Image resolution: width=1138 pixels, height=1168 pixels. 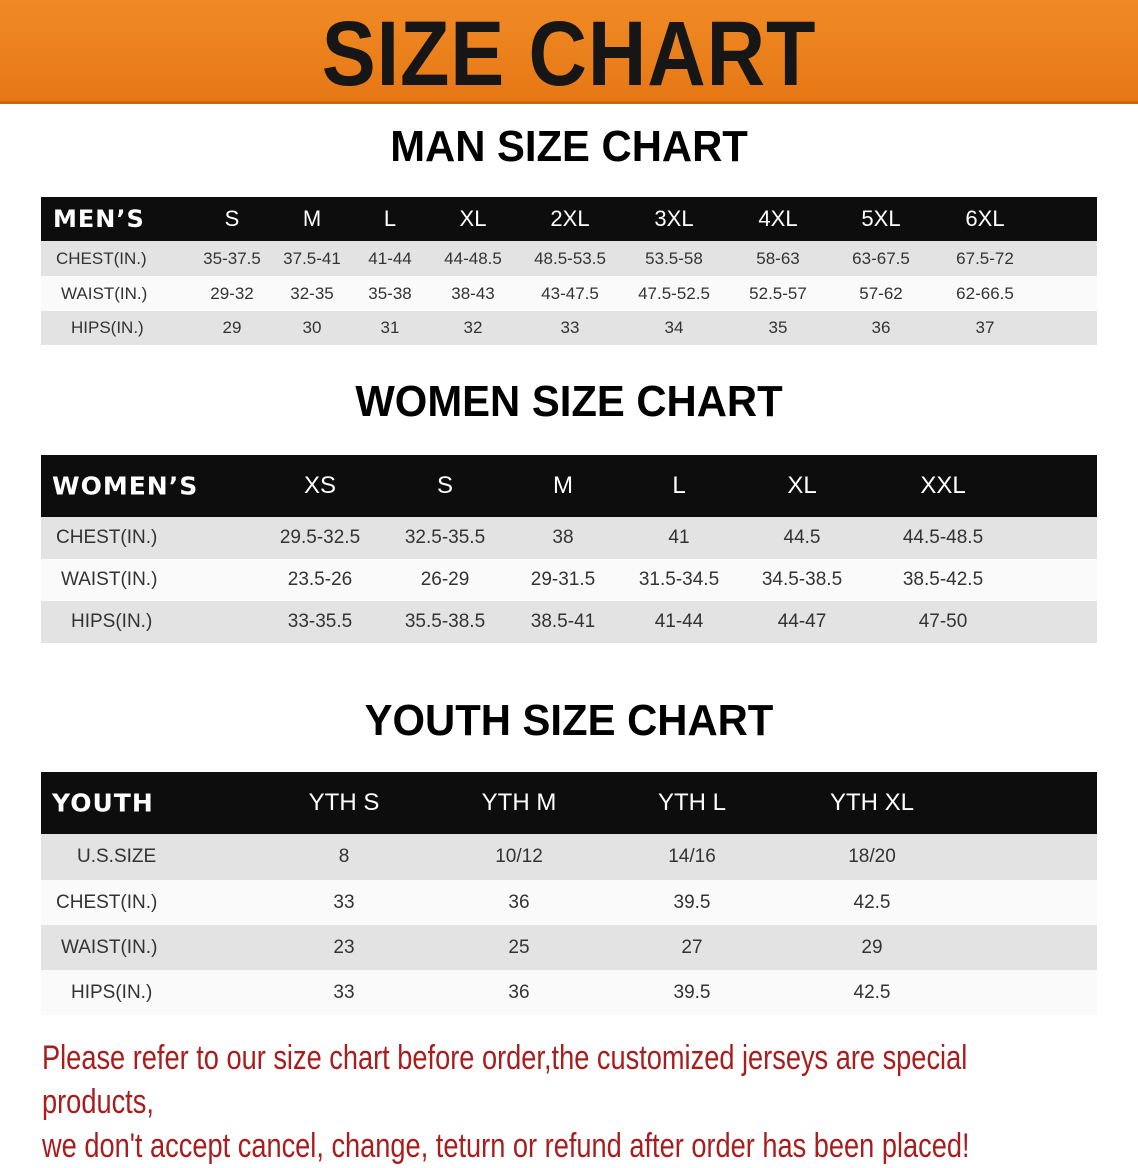 What do you see at coordinates (344, 947) in the screenshot?
I see `measurement-cell: 23` at bounding box center [344, 947].